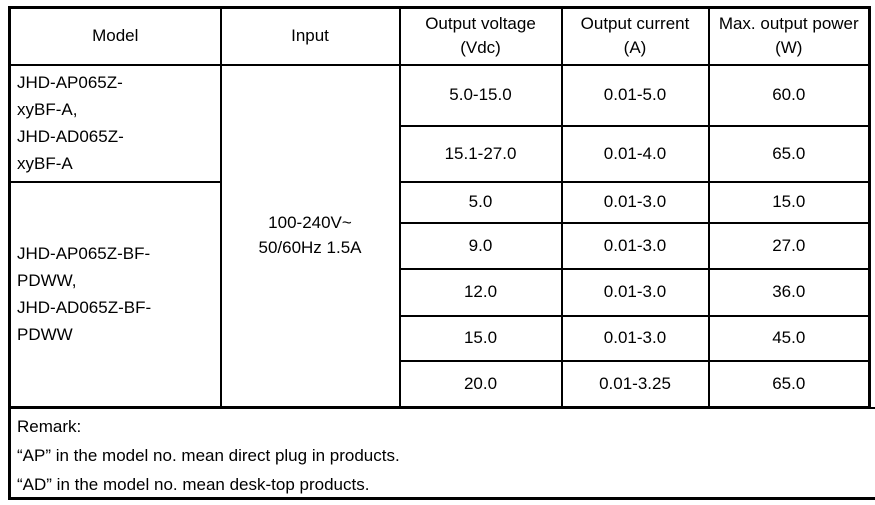 This screenshot has width=875, height=505. Describe the element at coordinates (635, 95) in the screenshot. I see `current-cell: 0.01-5.0` at that location.